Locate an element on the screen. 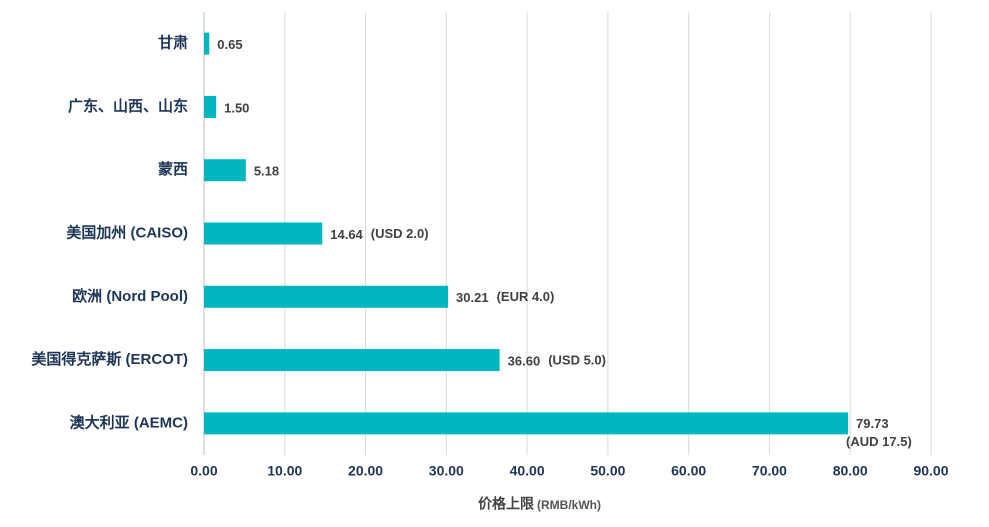 This screenshot has width=989, height=527. x-tick-label: 80.00 is located at coordinates (850, 471).